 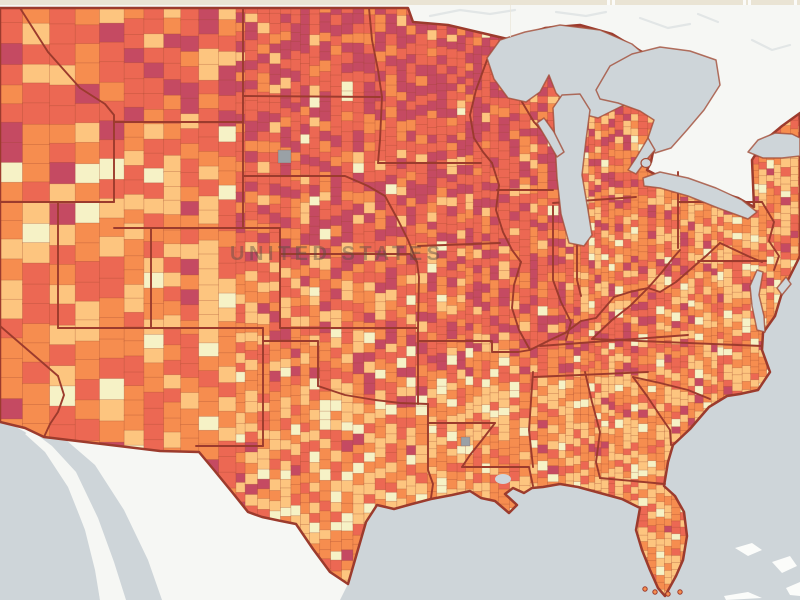 What do you see at coordinates (74, 515) in the screenshot?
I see `baja-peninsula` at bounding box center [74, 515].